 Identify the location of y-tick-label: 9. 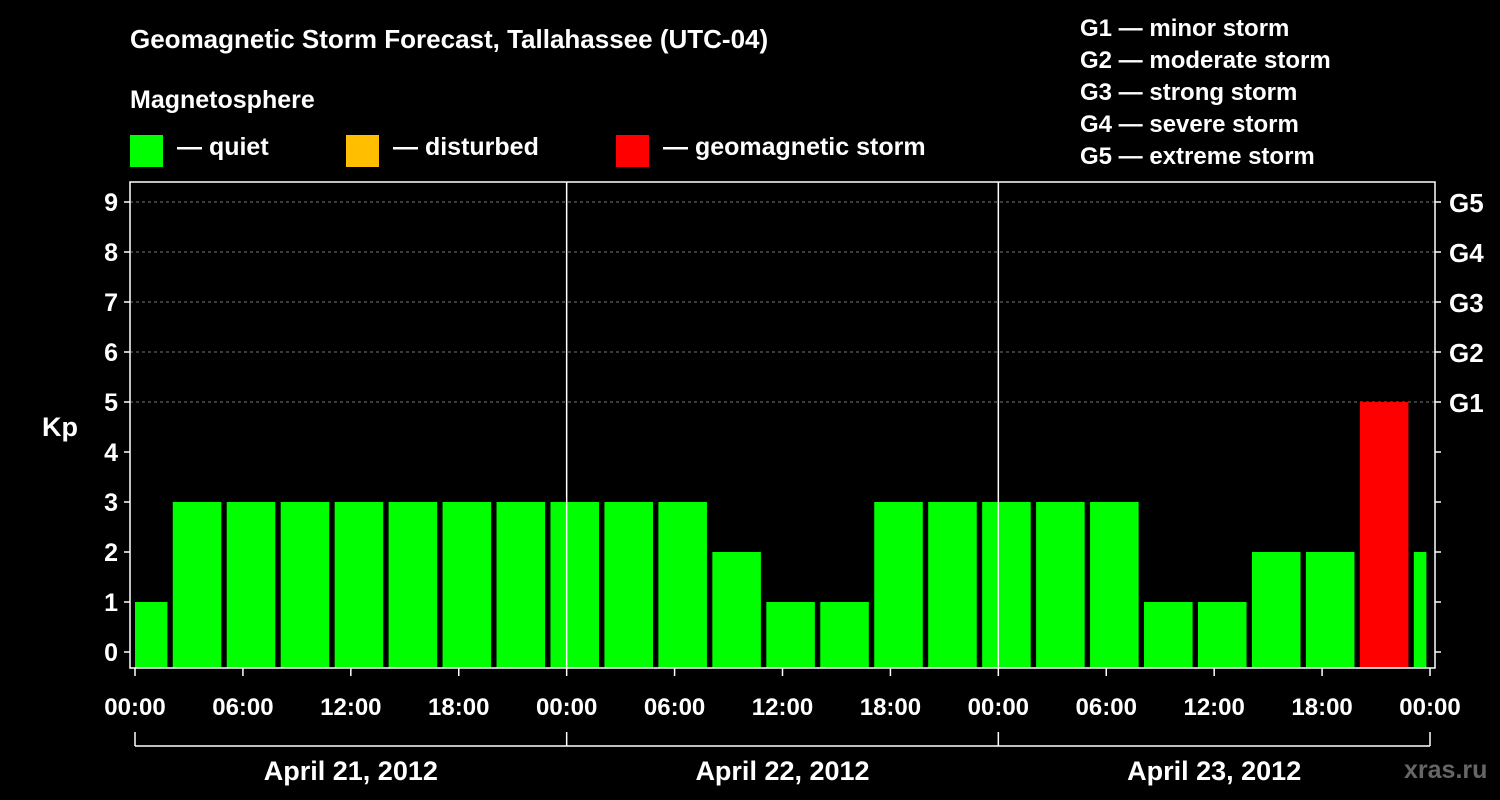
(111, 203).